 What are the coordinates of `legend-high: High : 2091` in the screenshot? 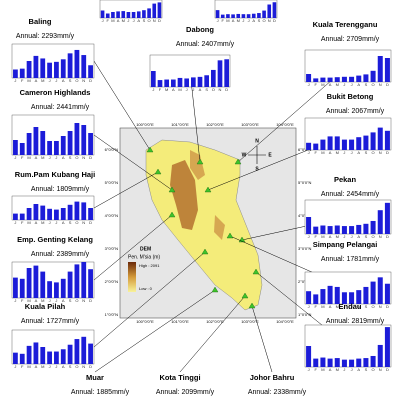 It's located at (149, 265).